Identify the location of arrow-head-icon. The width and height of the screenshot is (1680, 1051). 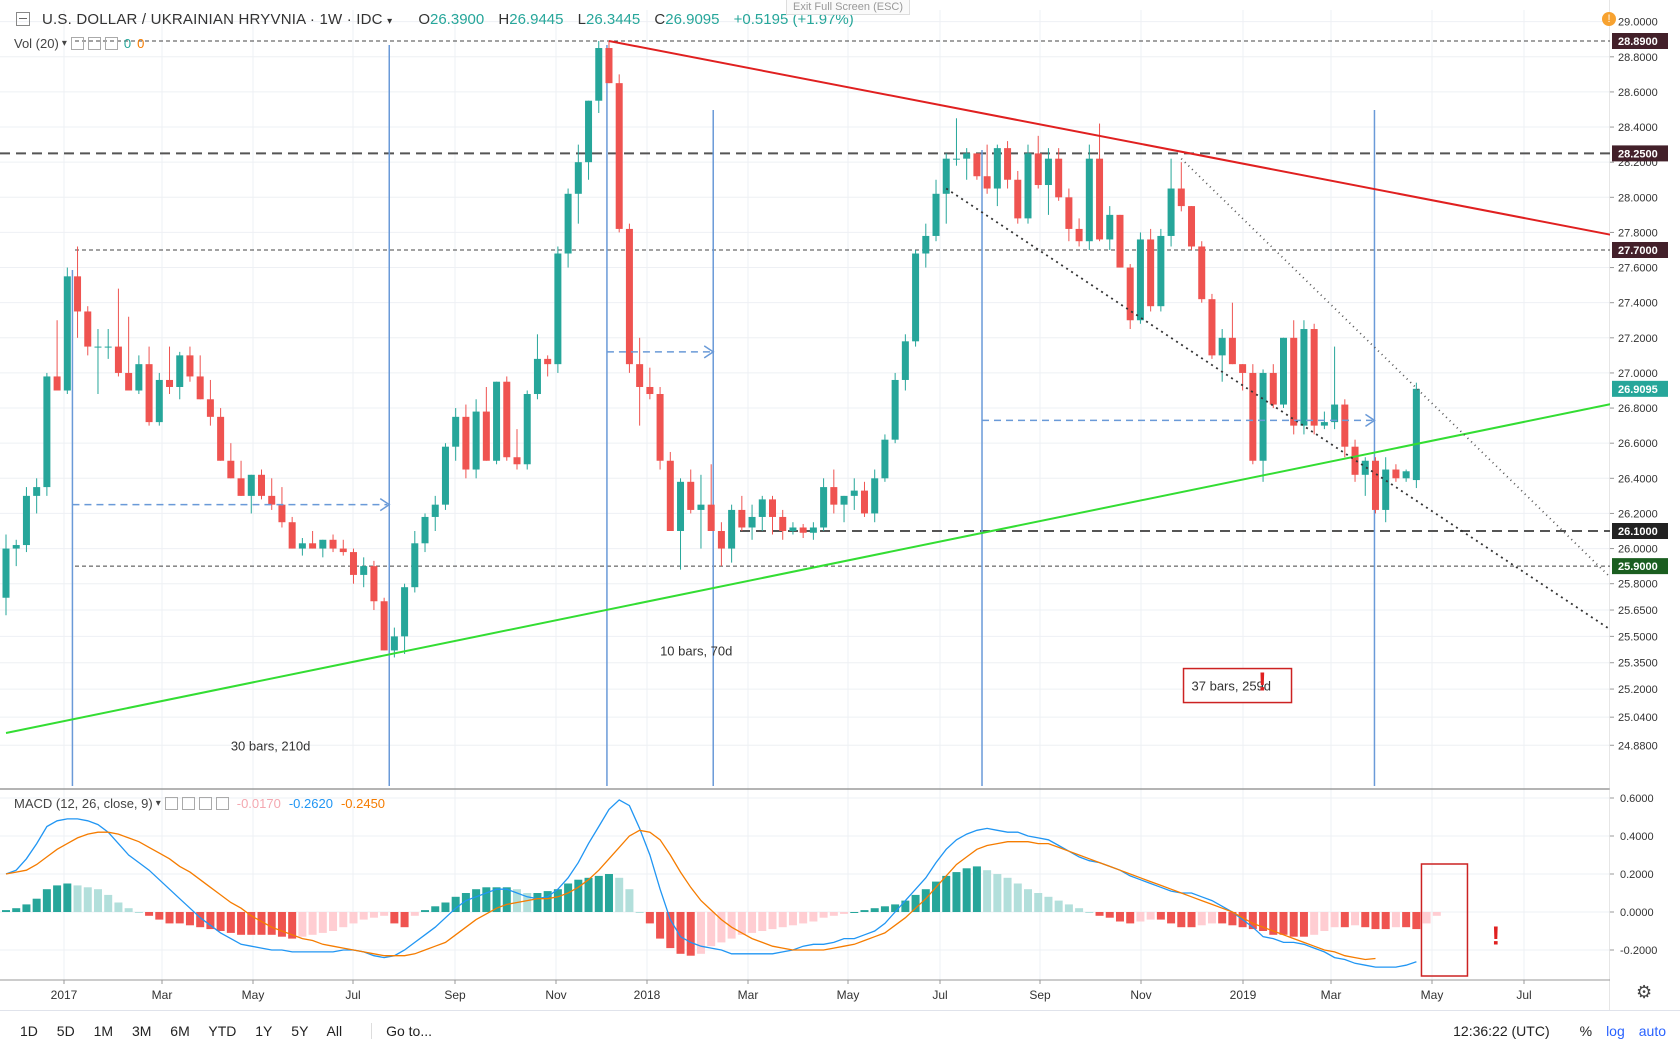
(709, 352).